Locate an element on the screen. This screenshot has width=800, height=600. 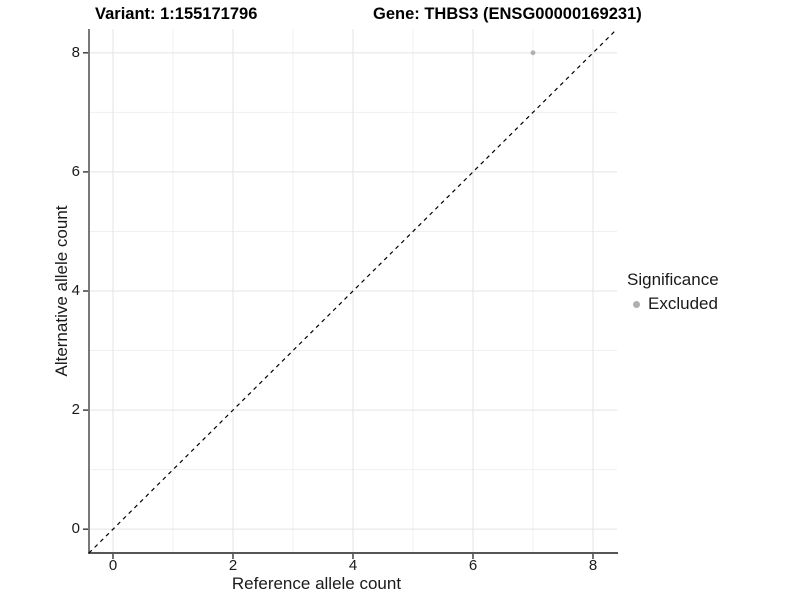
x-tick-label: 6 is located at coordinates (473, 565).